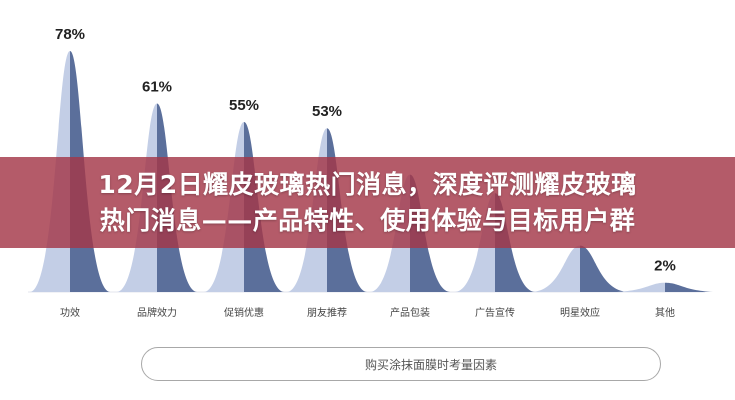 Image resolution: width=735 pixels, height=400 pixels. I want to click on data-label: 61%, so click(157, 87).